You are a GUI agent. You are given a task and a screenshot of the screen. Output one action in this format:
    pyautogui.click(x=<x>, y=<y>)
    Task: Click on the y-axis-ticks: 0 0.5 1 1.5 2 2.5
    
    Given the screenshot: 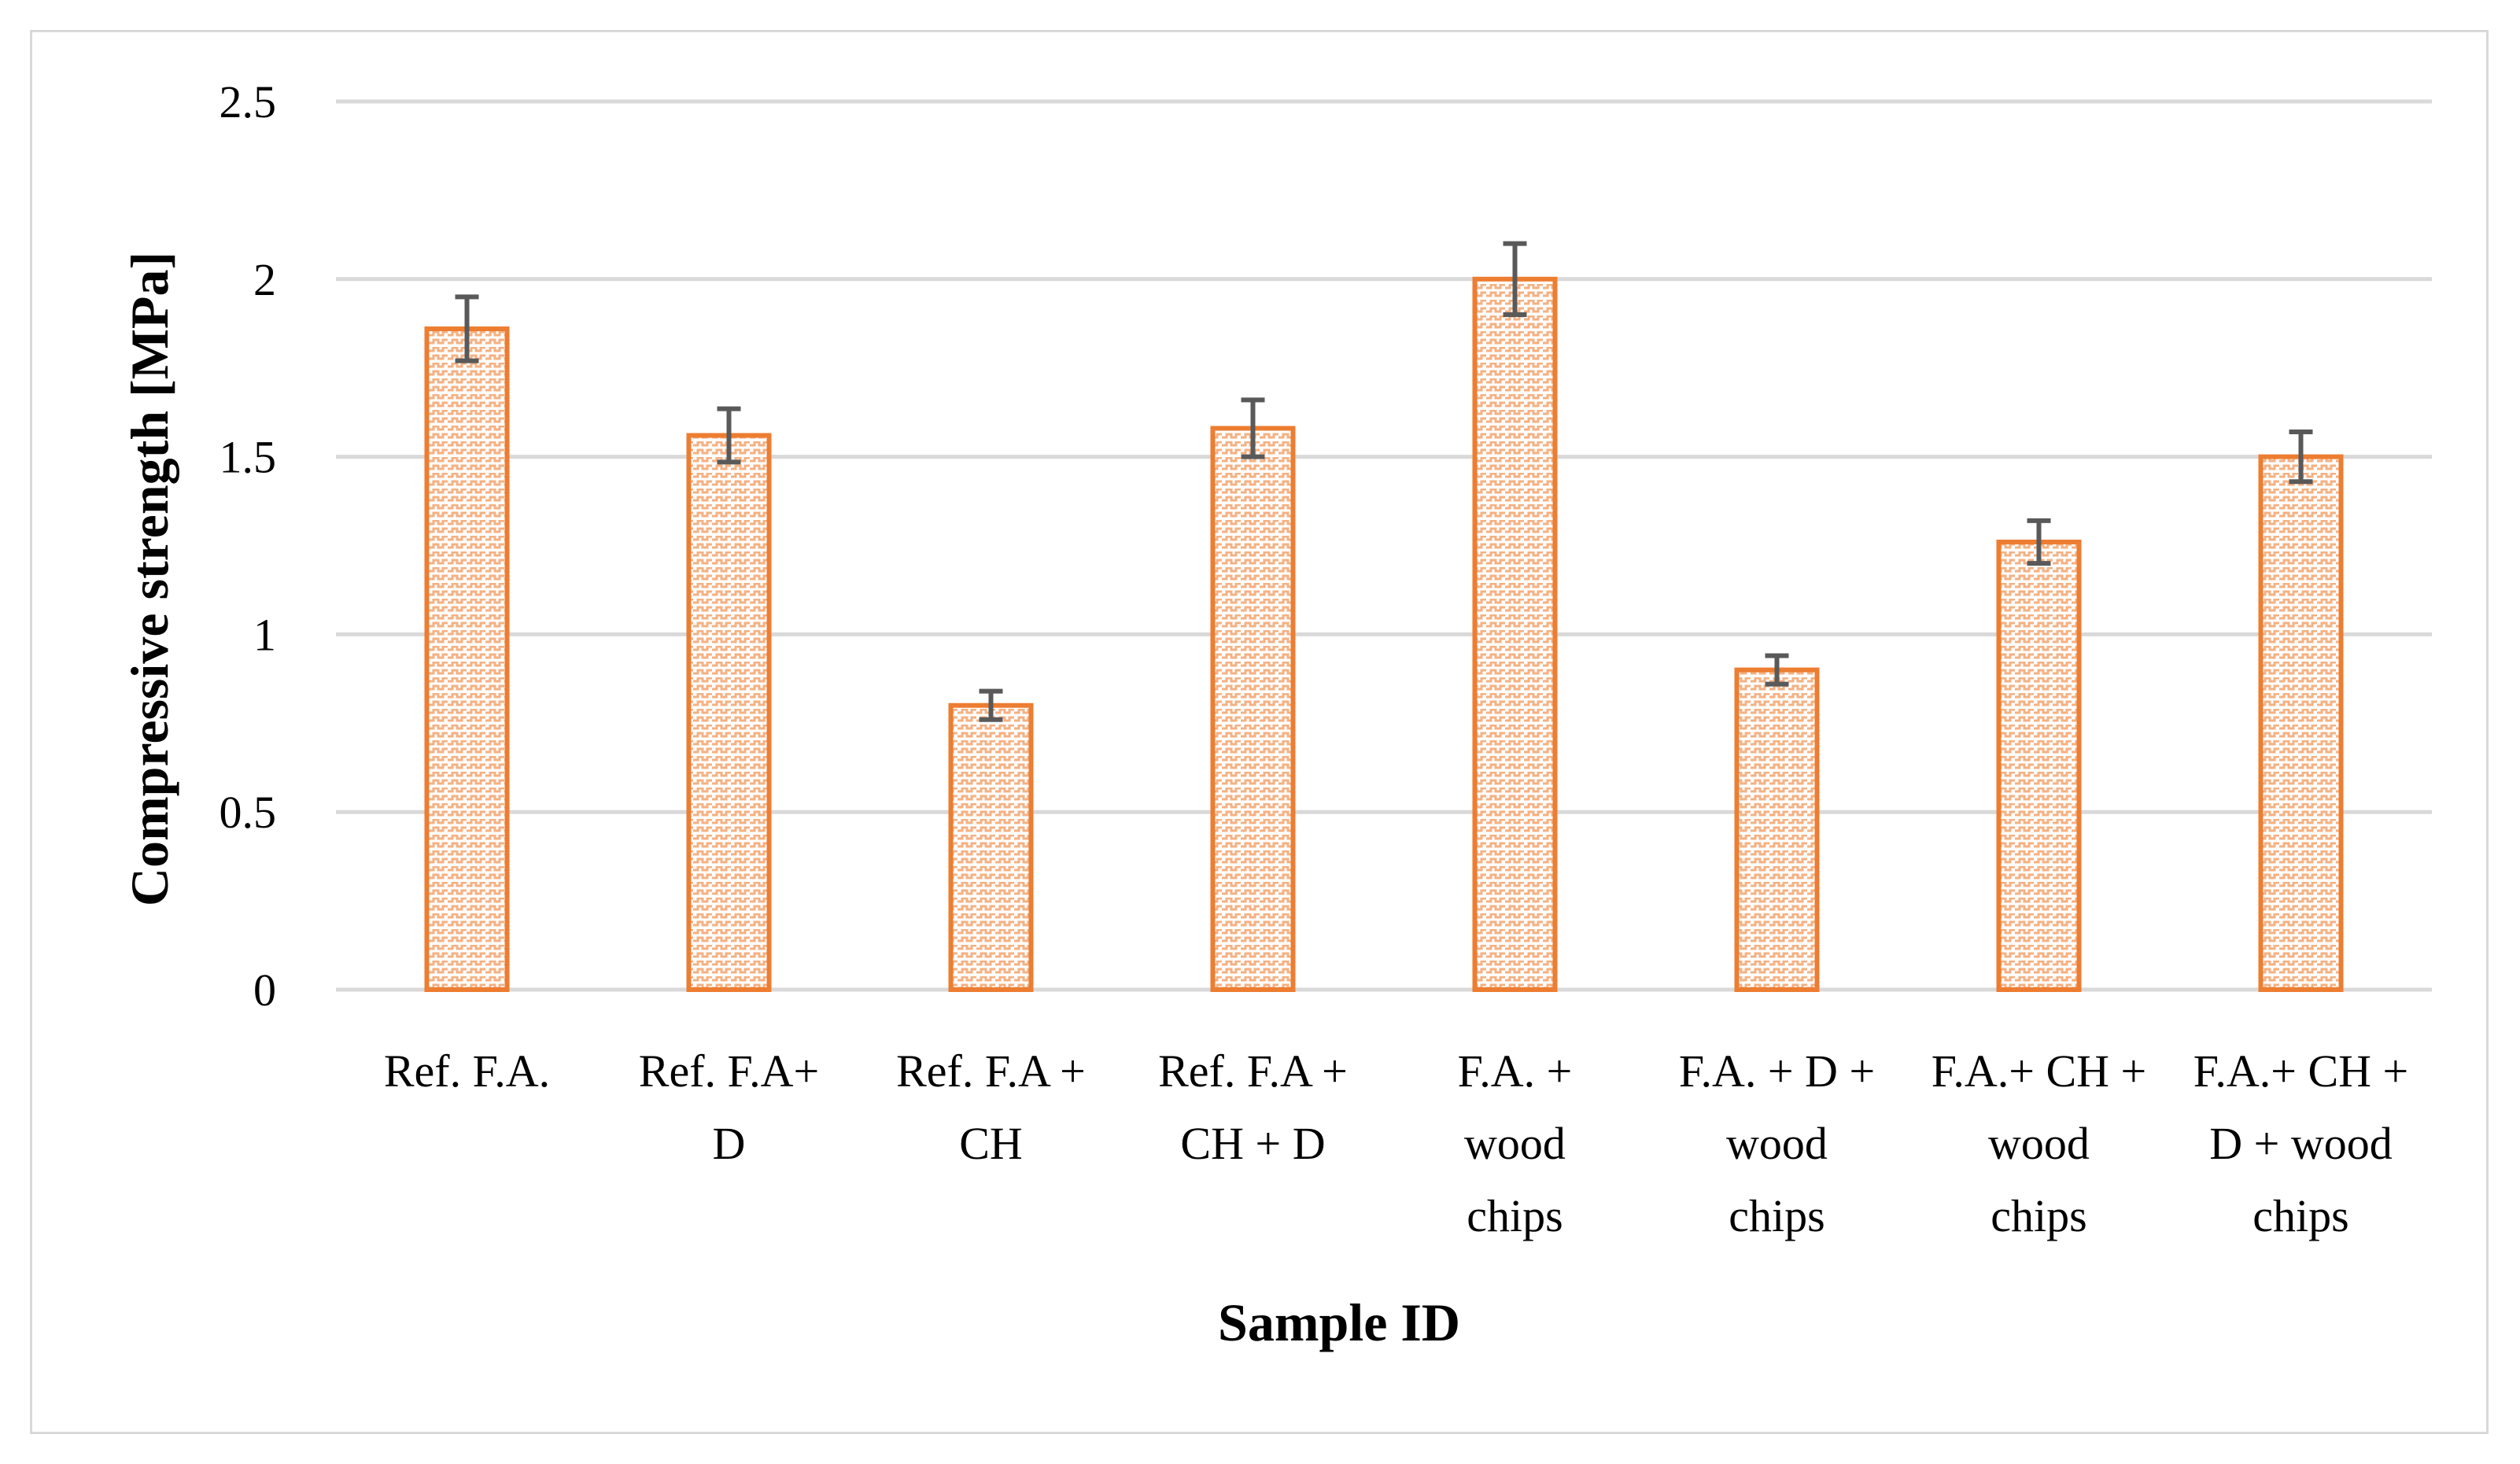 What is the action you would take?
    pyautogui.click(x=248, y=546)
    